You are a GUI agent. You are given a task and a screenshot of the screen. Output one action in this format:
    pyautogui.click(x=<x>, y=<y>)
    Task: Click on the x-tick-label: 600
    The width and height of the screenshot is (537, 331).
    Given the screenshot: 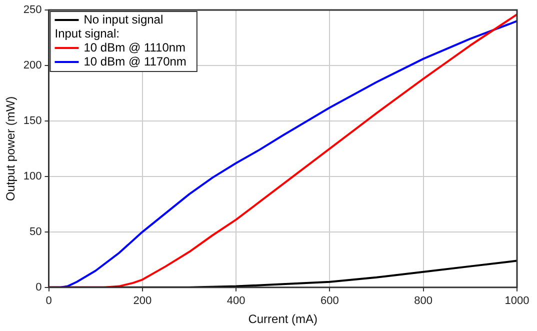 What is the action you would take?
    pyautogui.click(x=329, y=301)
    